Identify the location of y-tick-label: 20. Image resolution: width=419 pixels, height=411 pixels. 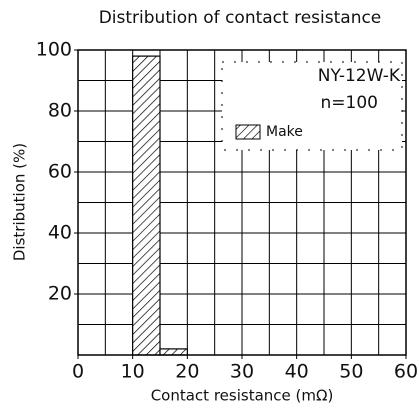
(60, 294).